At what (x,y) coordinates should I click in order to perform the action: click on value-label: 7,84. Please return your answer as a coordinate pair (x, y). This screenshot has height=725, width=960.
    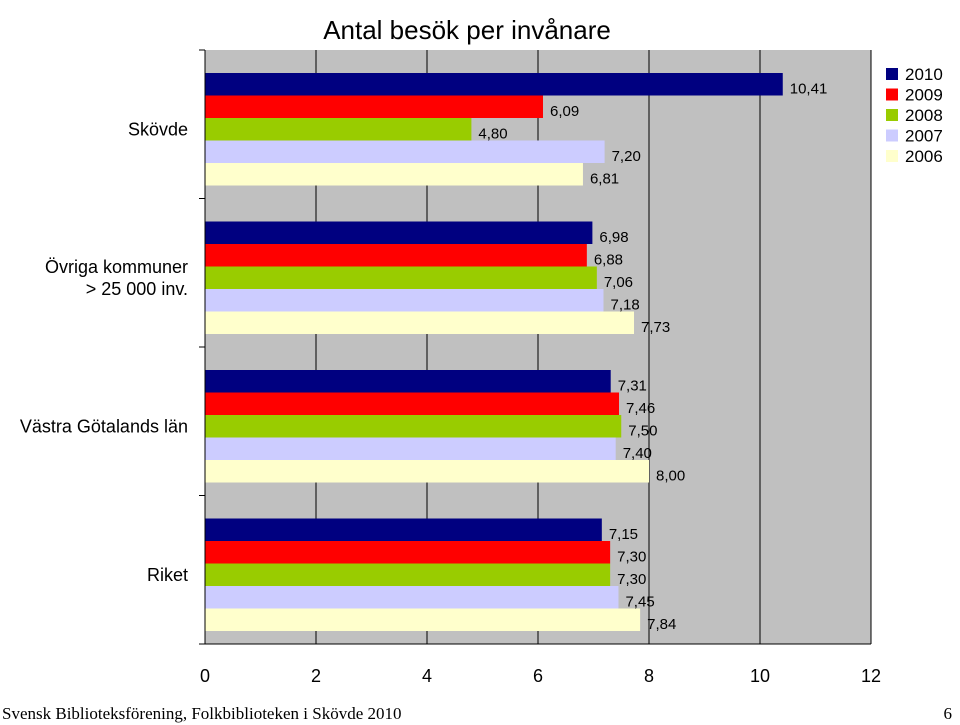
    Looking at the image, I should click on (661, 624).